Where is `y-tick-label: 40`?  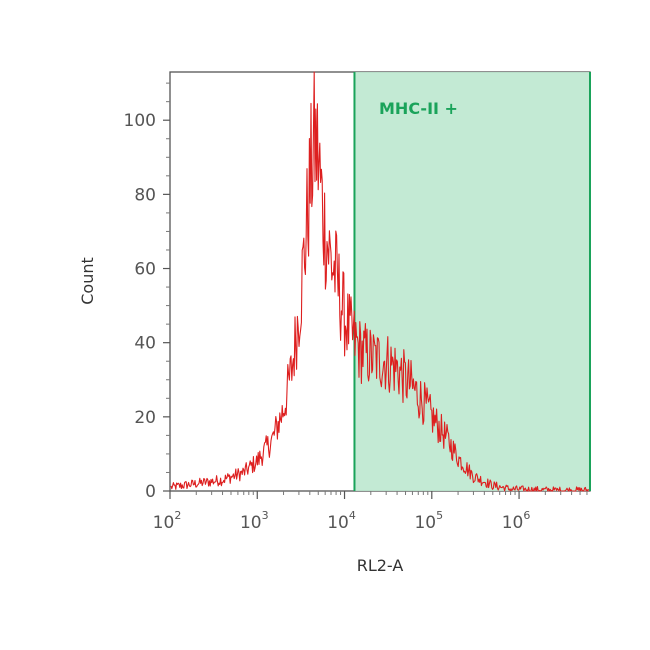 y-tick-label: 40 is located at coordinates (145, 344).